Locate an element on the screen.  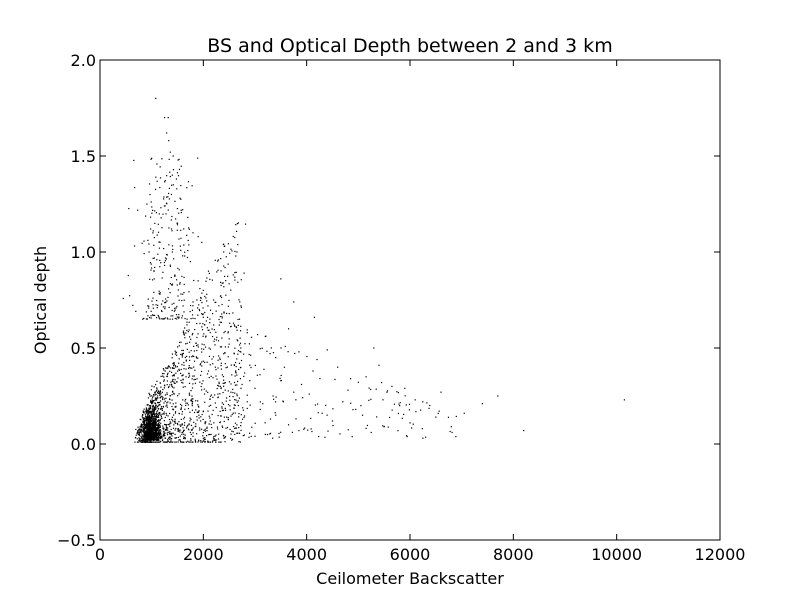
x-tick-label: 4000 is located at coordinates (306, 554).